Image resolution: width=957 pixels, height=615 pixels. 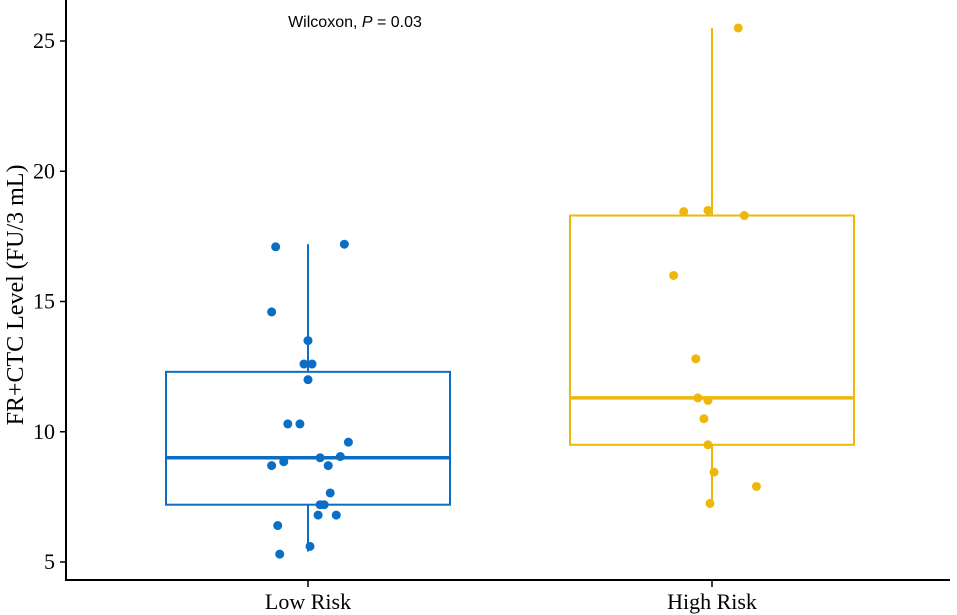 I want to click on wilcoxon-annotation: Wilcoxon, P = 0.03, so click(x=355, y=22).